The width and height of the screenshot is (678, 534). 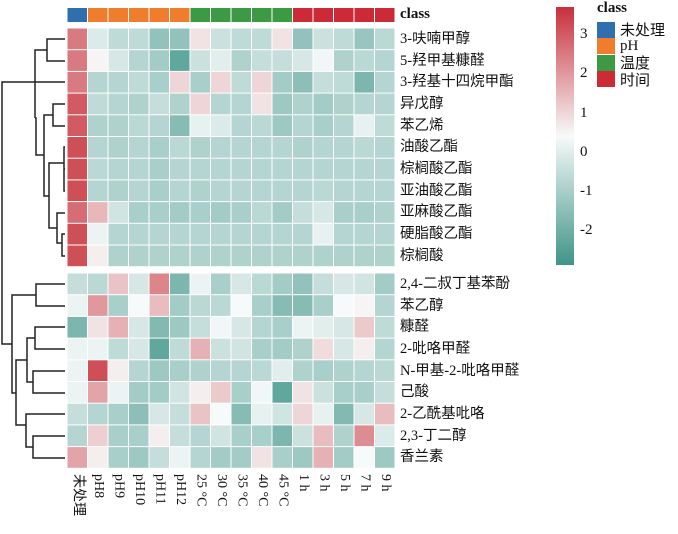 What do you see at coordinates (262, 490) in the screenshot?
I see `column-label: 40 °C` at bounding box center [262, 490].